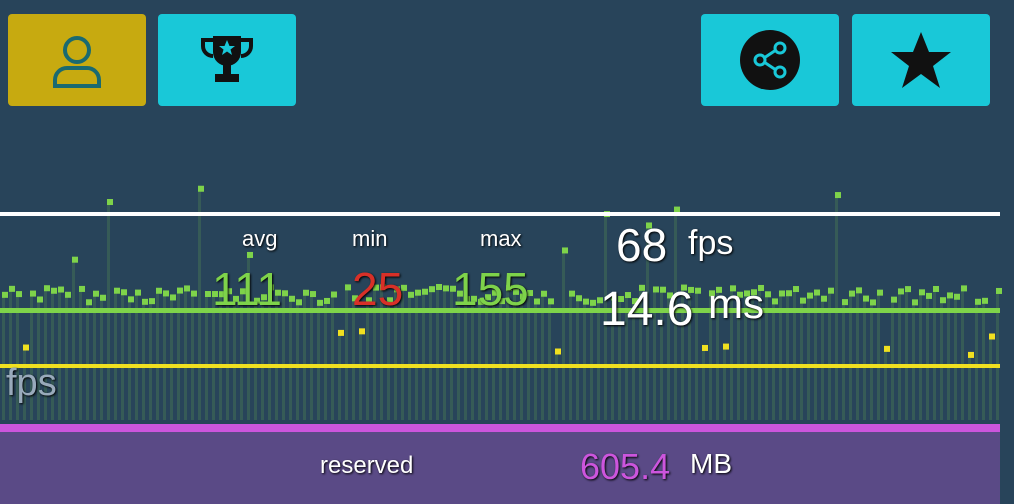 Image resolution: width=1014 pixels, height=504 pixels. I want to click on min-label: min, so click(370, 238).